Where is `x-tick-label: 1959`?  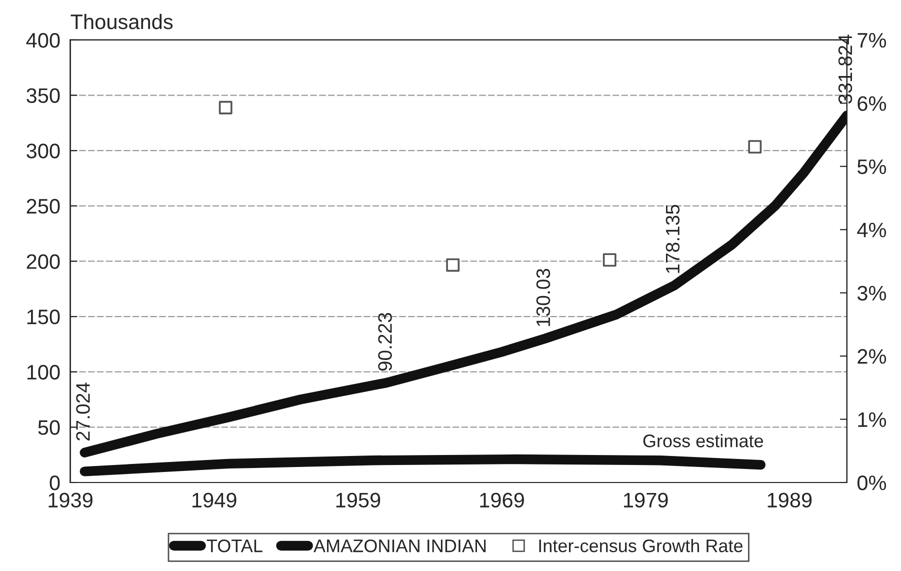 x-tick-label: 1959 is located at coordinates (358, 500).